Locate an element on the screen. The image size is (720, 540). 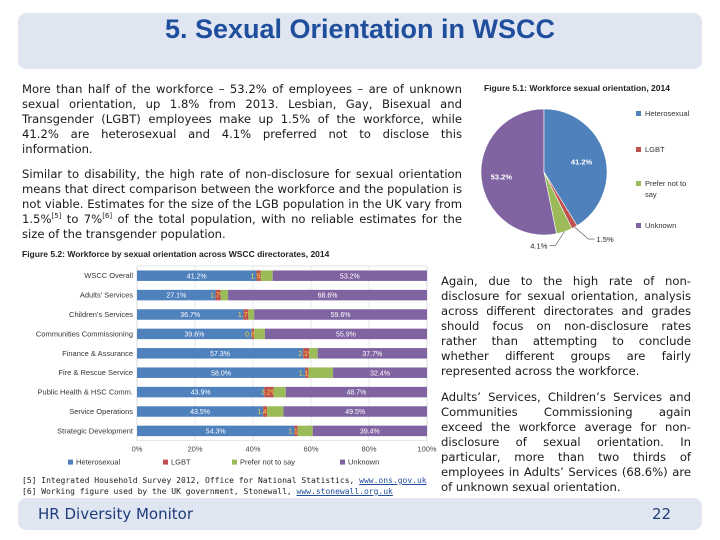
reference-5: [5] is located at coordinates (56, 216).